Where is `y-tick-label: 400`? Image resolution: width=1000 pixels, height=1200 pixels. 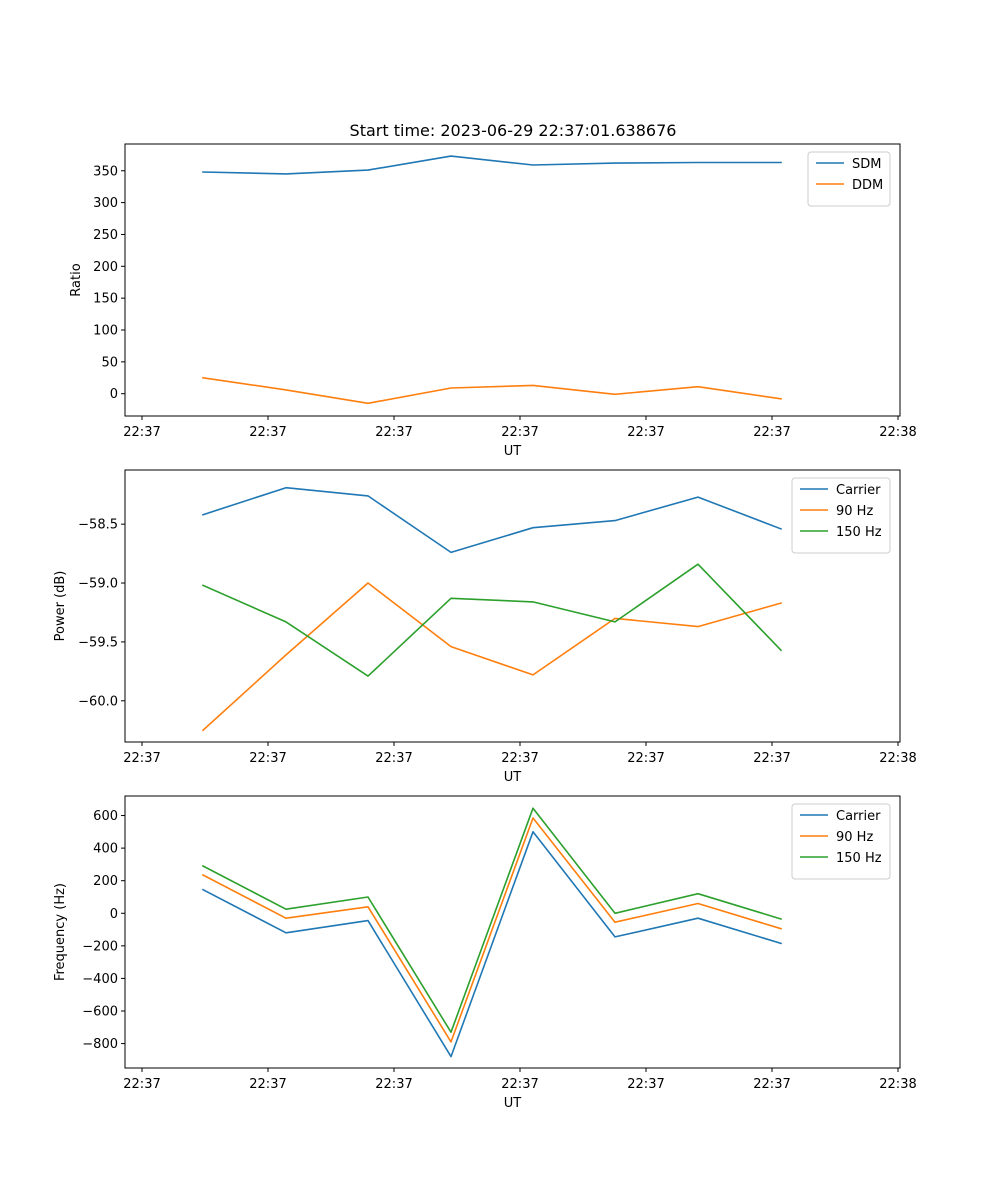 y-tick-label: 400 is located at coordinates (105, 849).